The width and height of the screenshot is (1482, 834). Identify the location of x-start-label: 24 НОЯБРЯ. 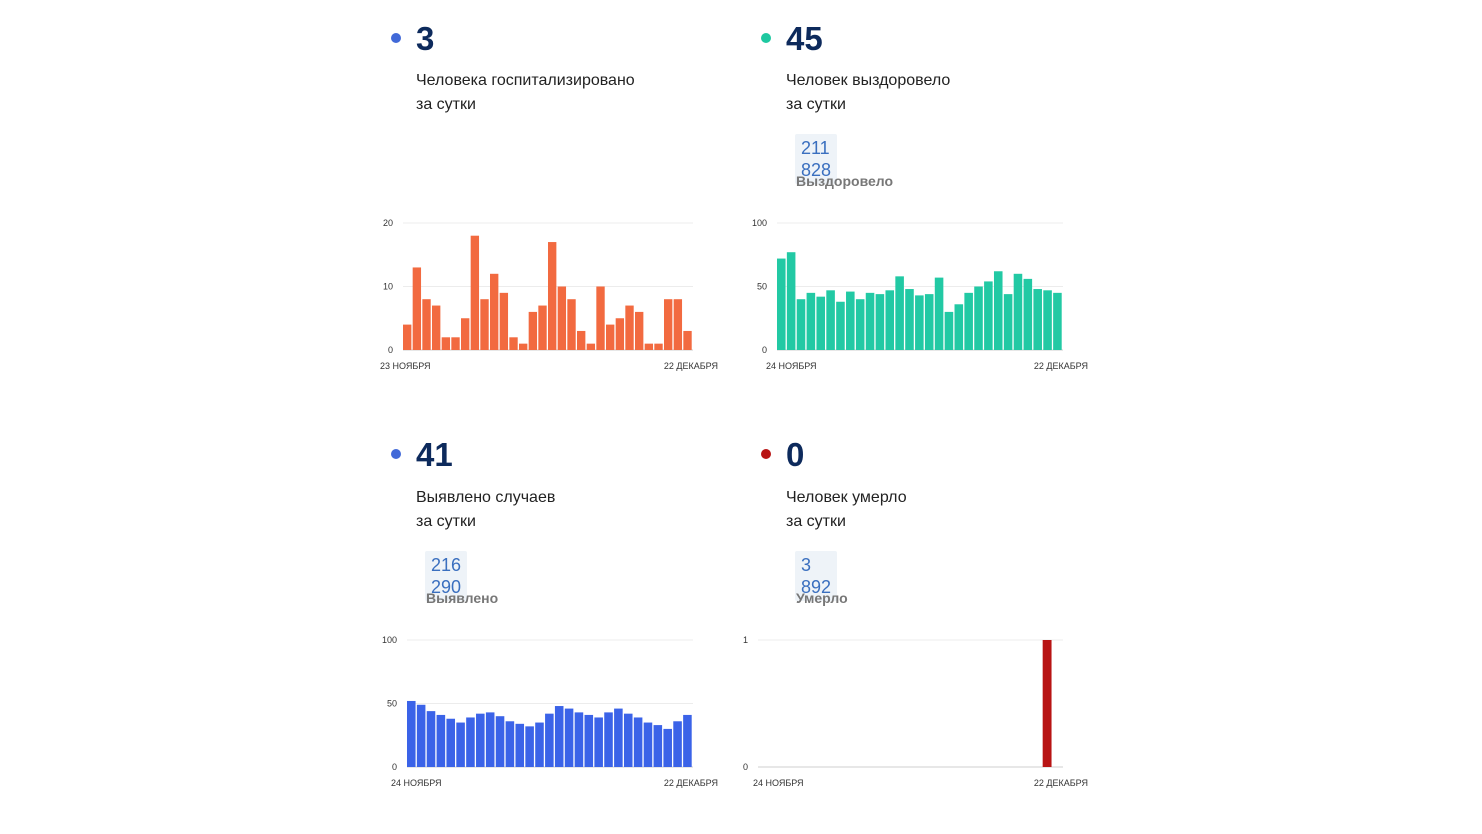
(791, 366).